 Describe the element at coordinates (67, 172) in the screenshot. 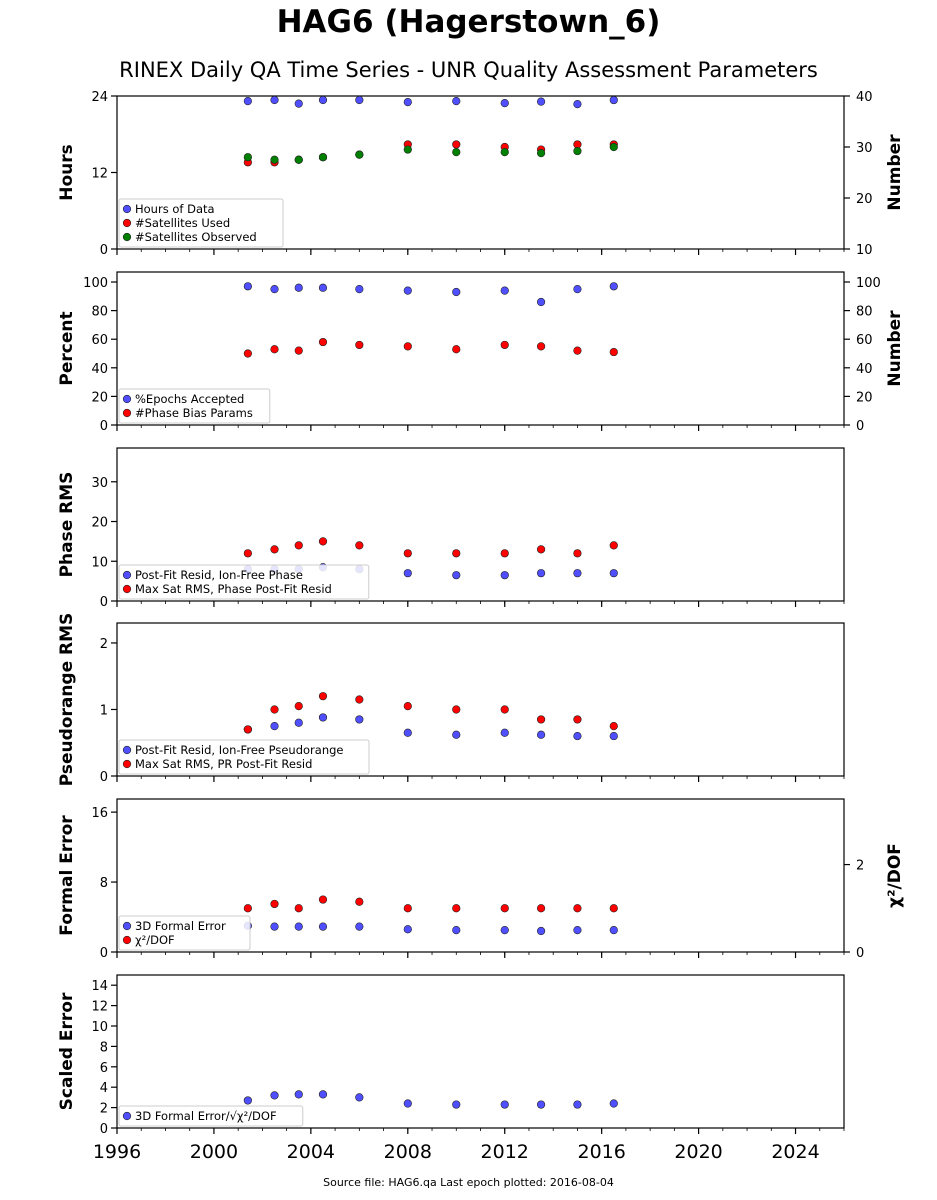

I see `y-axis-label: Hours` at that location.